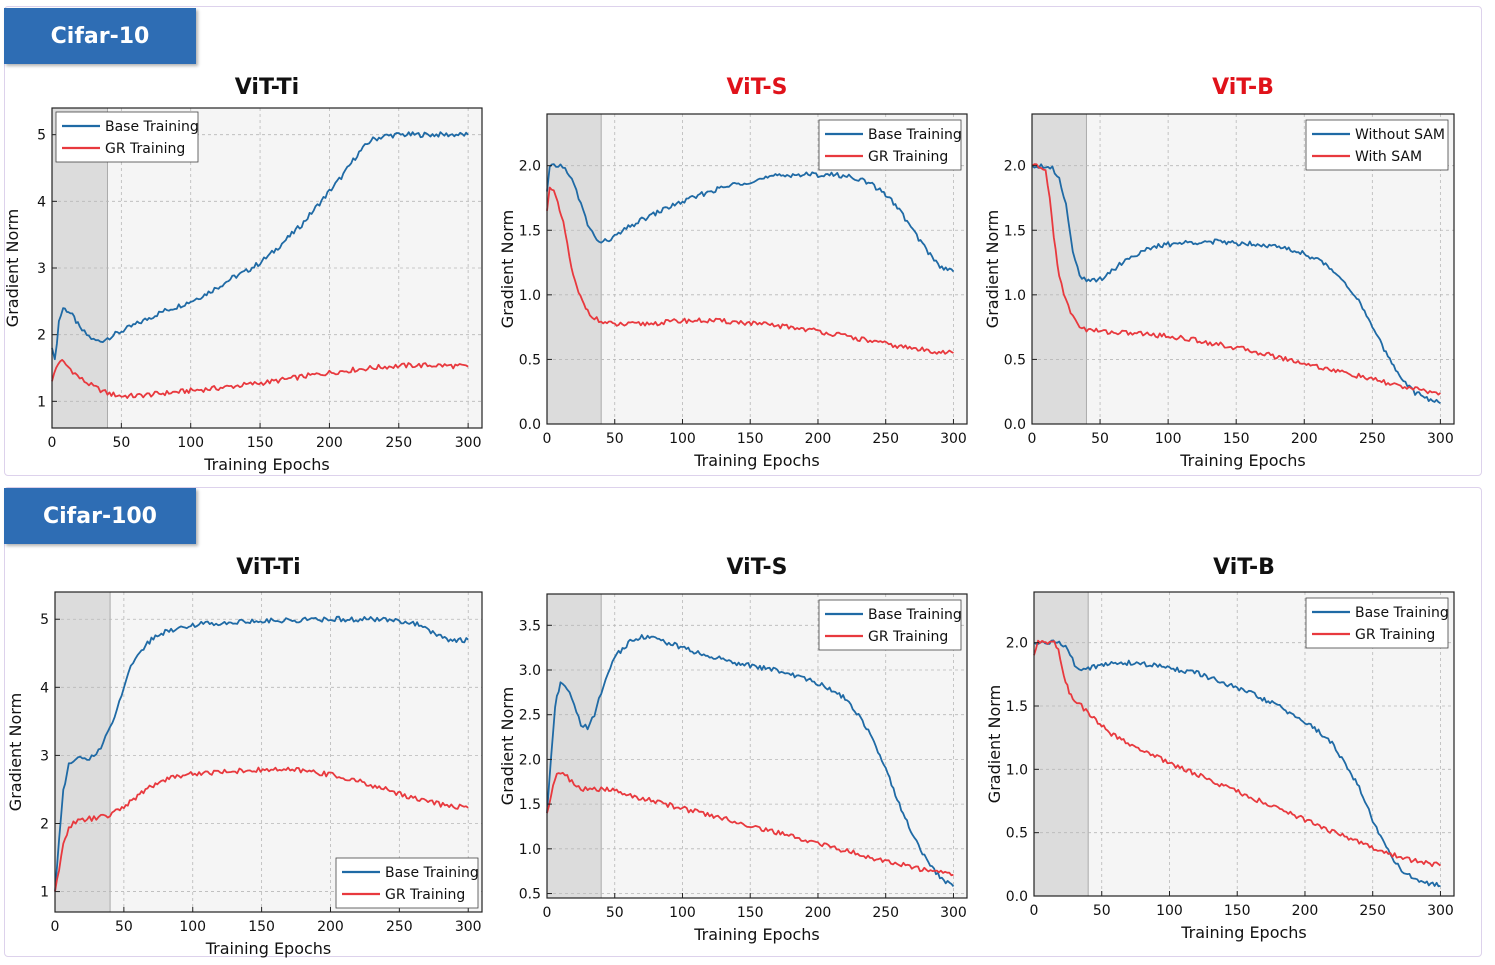 Image resolution: width=1495 pixels, height=965 pixels. What do you see at coordinates (1395, 635) in the screenshot?
I see `chart-5-legend-label-1: GR Training` at bounding box center [1395, 635].